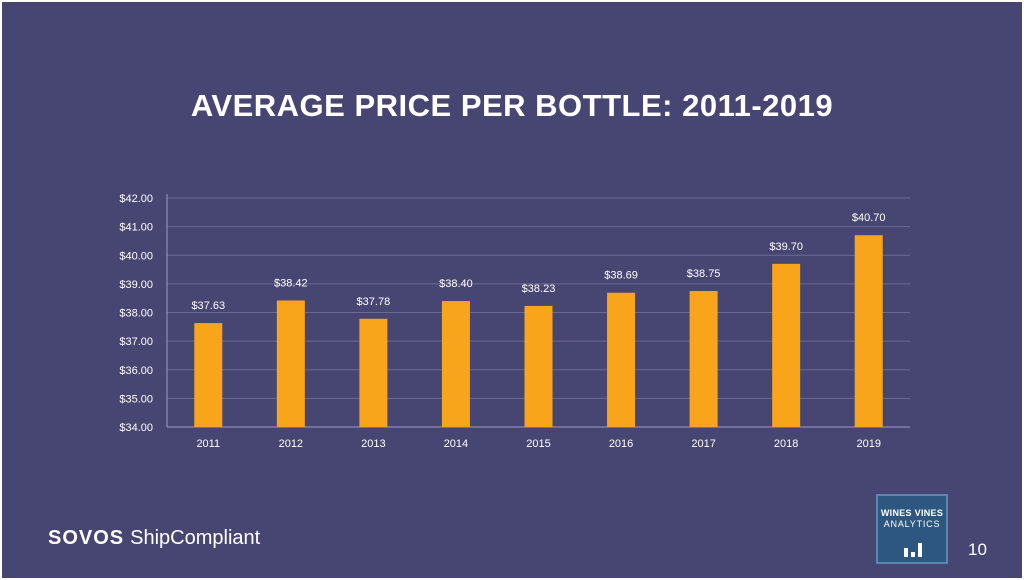 The width and height of the screenshot is (1024, 580). Describe the element at coordinates (912, 524) in the screenshot. I see `logo-line2: ANALYTICS` at that location.